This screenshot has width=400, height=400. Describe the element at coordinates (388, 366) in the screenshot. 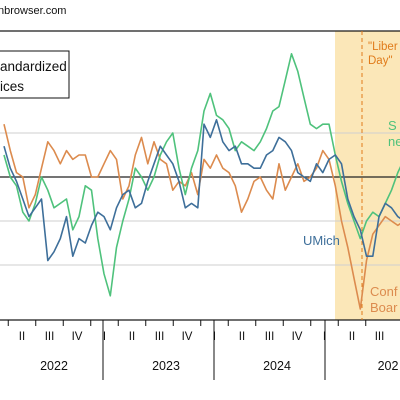

I see `x-year-label-3: 202` at that location.